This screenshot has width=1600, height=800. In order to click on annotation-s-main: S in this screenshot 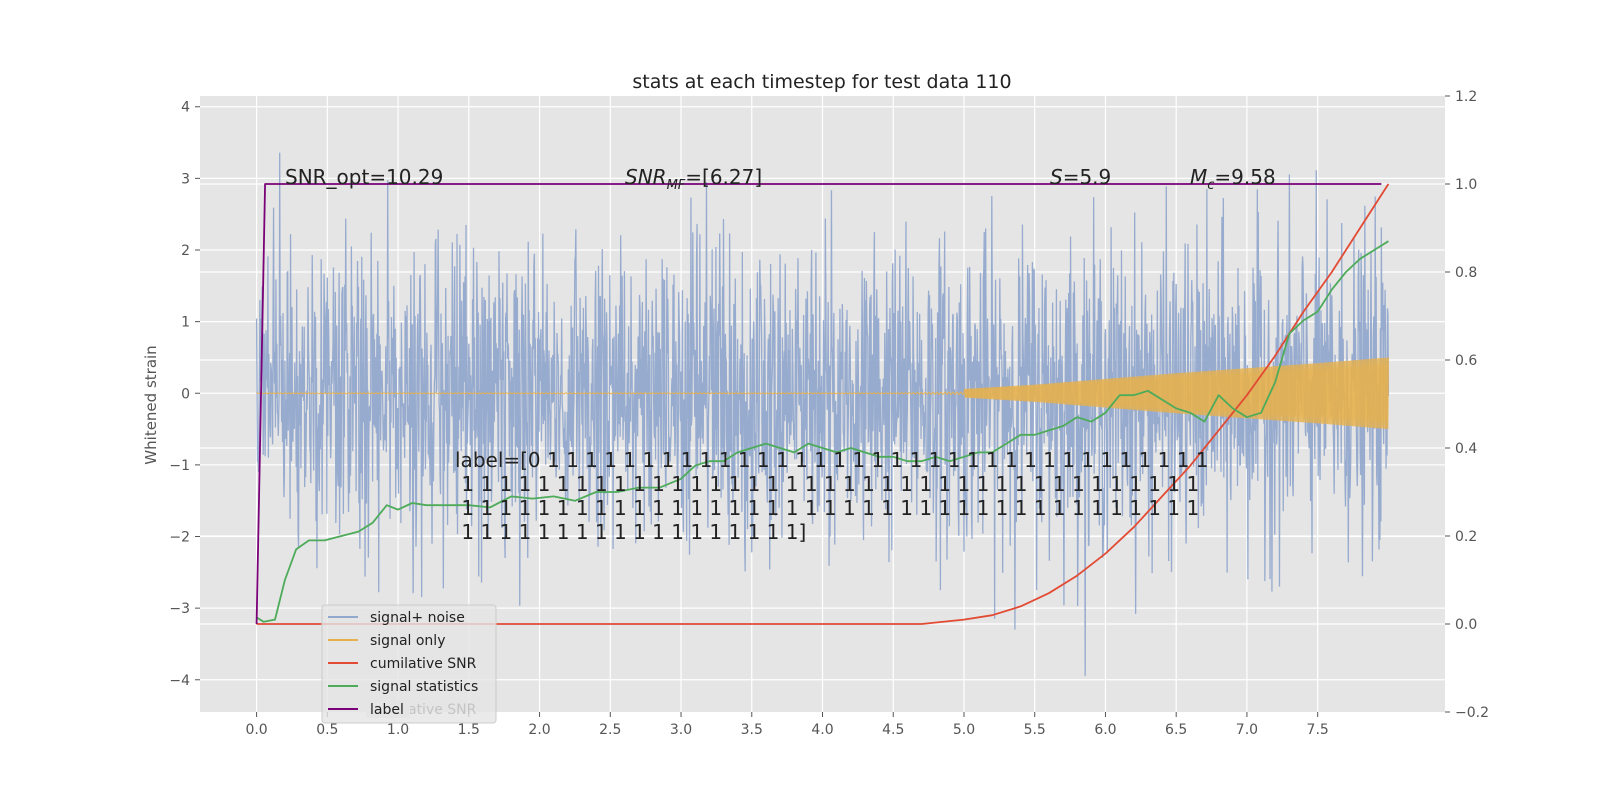, I will do `click(1056, 177)`.